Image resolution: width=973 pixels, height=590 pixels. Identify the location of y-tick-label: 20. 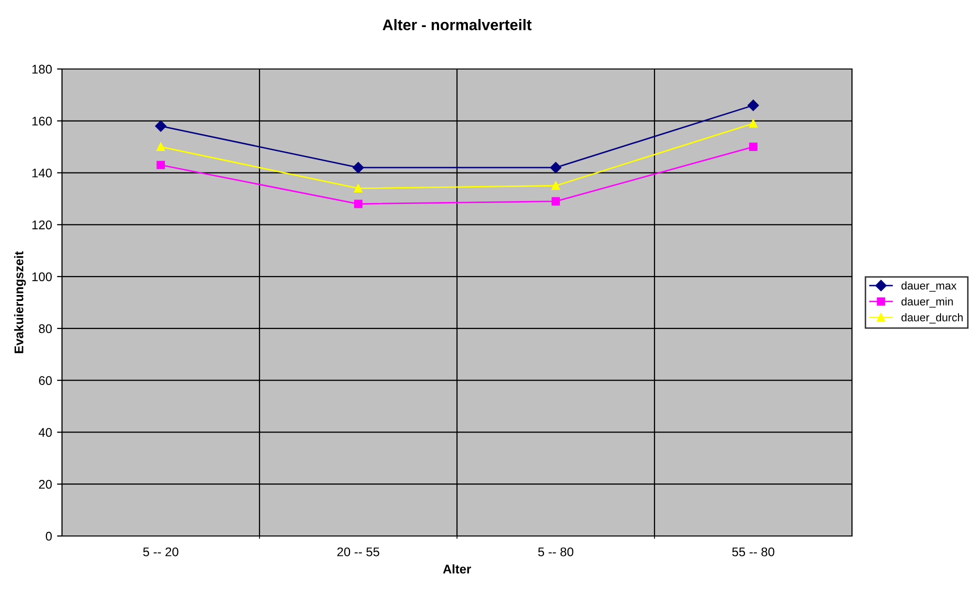
(45, 484).